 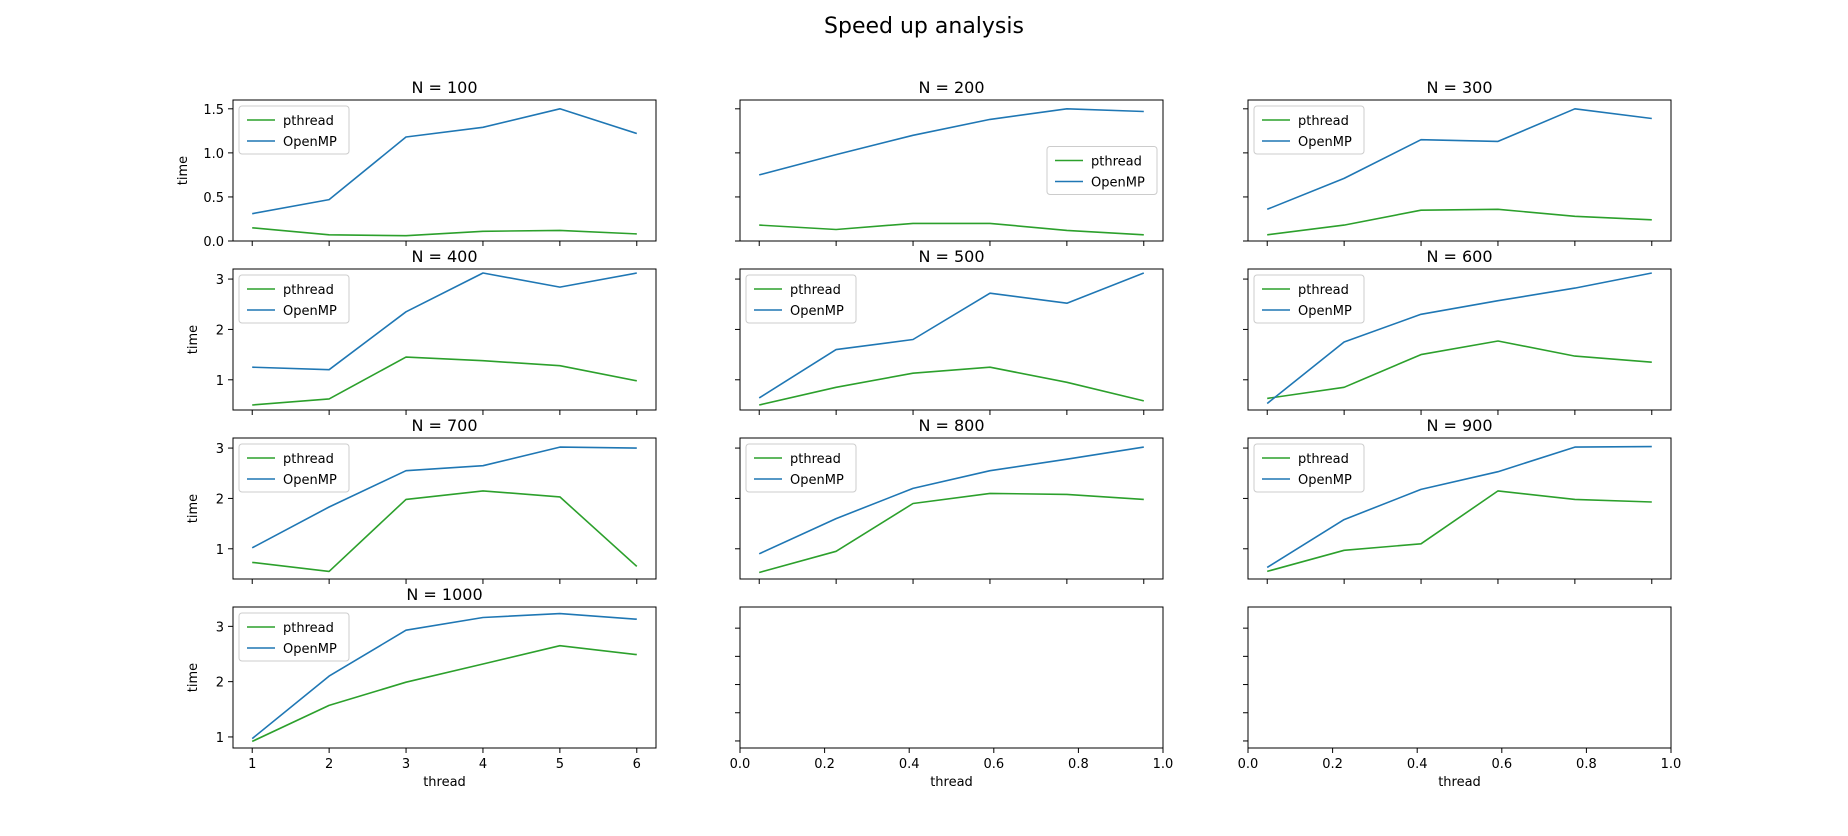 I want to click on x-tick-label: 3, so click(x=406, y=764).